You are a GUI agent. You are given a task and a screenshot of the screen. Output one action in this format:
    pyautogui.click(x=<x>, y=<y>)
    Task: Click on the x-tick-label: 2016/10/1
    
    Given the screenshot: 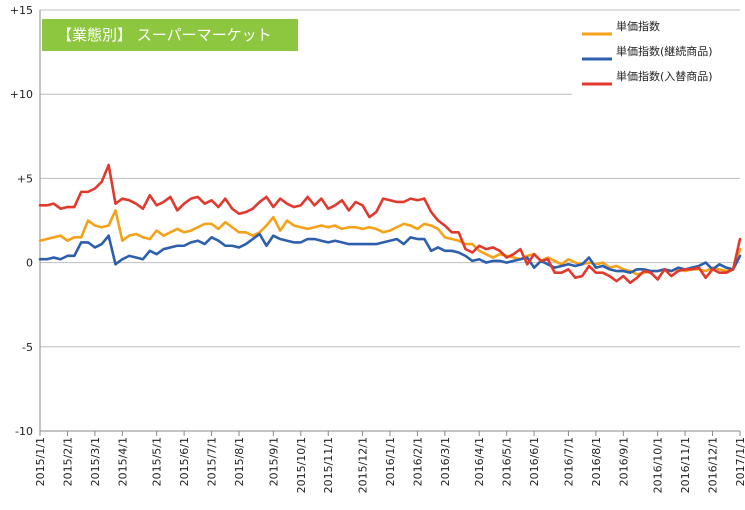 What is the action you would take?
    pyautogui.click(x=658, y=465)
    